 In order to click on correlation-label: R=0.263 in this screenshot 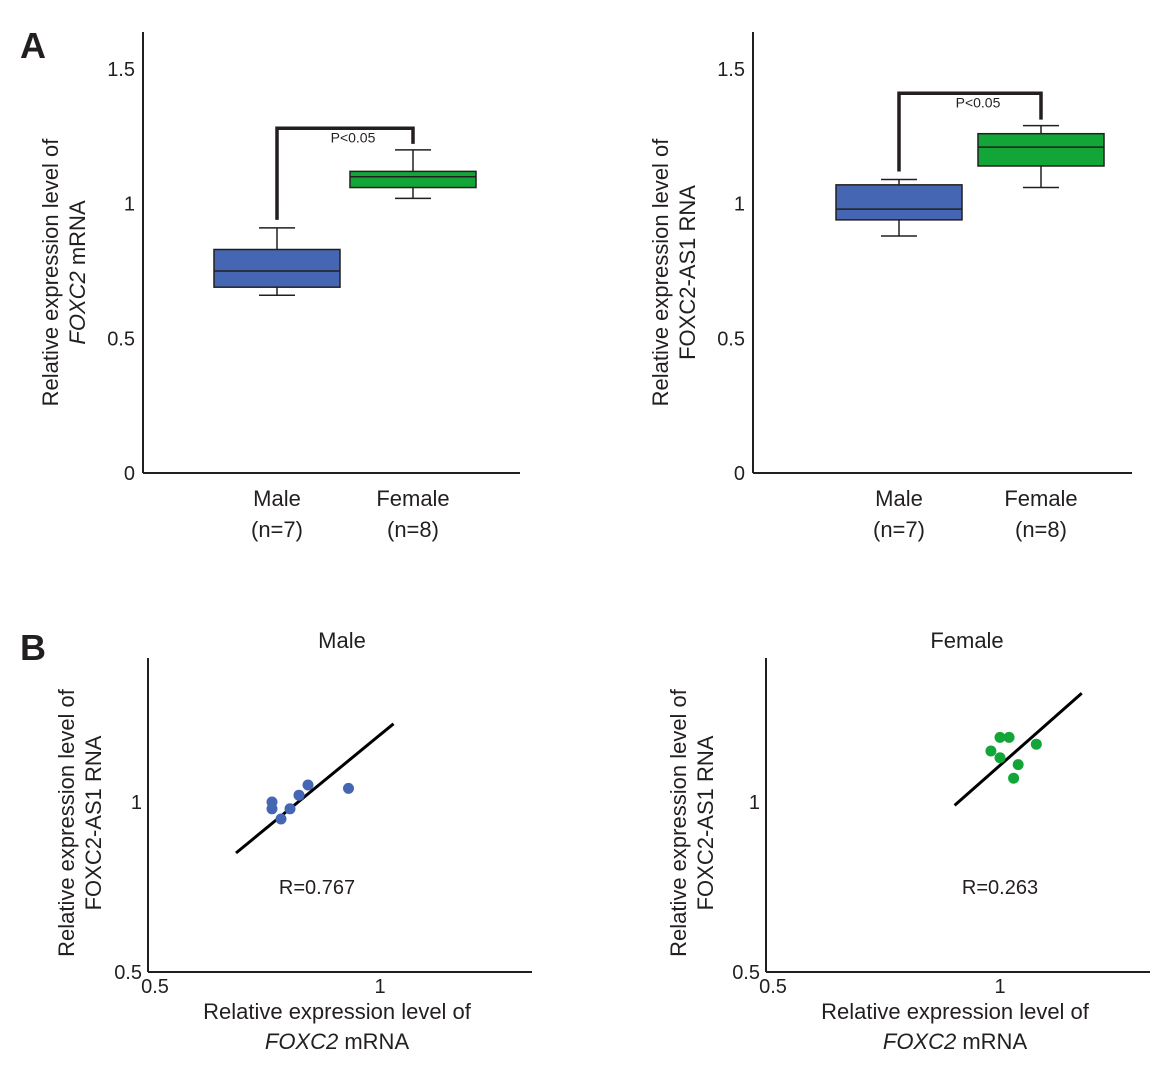, I will do `click(1000, 888)`.